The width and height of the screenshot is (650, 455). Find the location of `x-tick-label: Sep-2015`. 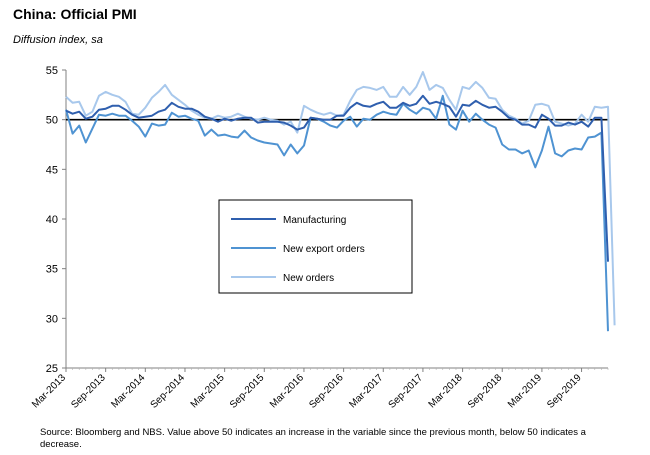

x-tick-label: Sep-2015 is located at coordinates (247, 391).